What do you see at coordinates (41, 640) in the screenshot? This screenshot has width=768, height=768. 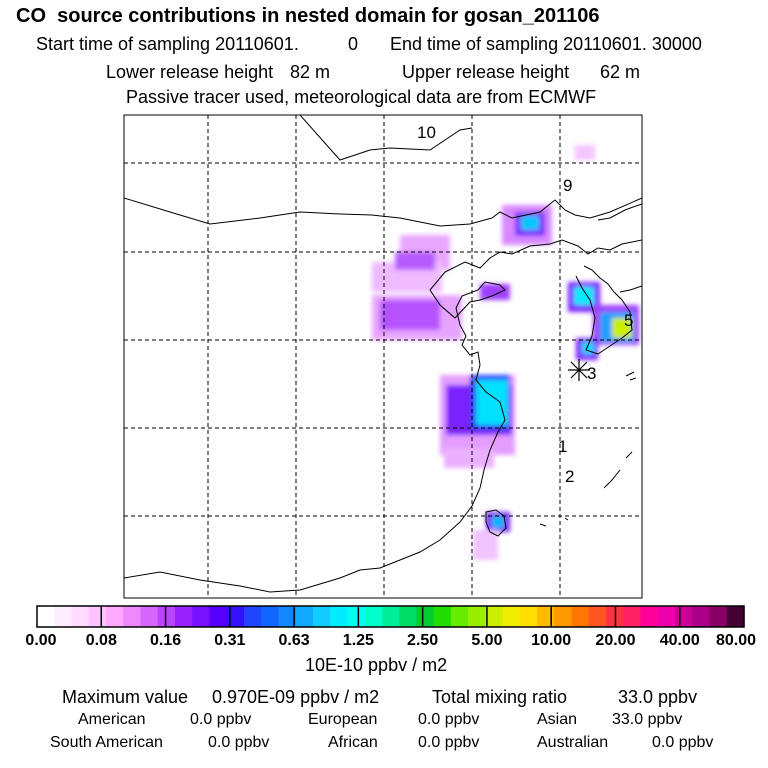 I see `colorbar-tick-label: 0.00` at bounding box center [41, 640].